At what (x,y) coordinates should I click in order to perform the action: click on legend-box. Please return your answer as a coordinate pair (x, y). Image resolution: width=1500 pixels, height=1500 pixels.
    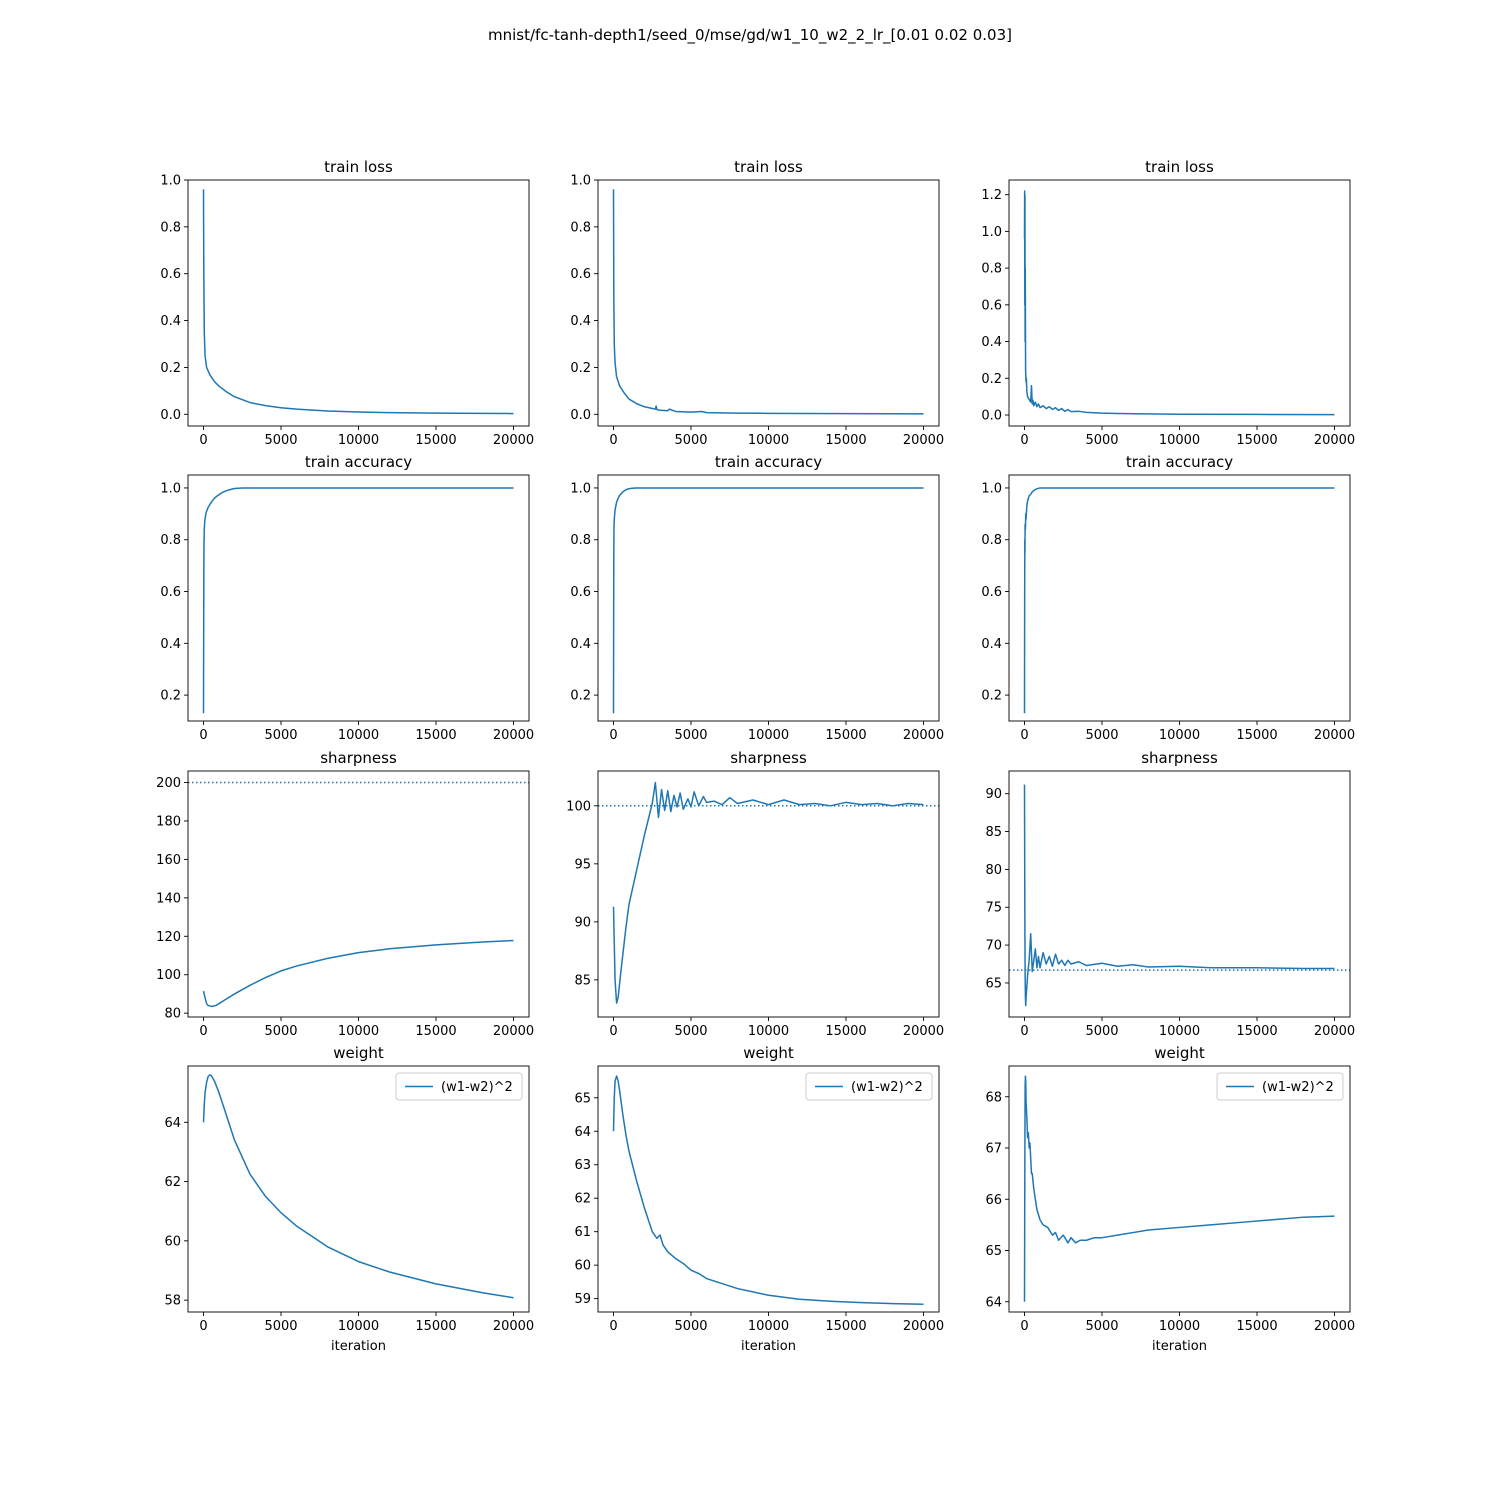
    Looking at the image, I should click on (1280, 1086).